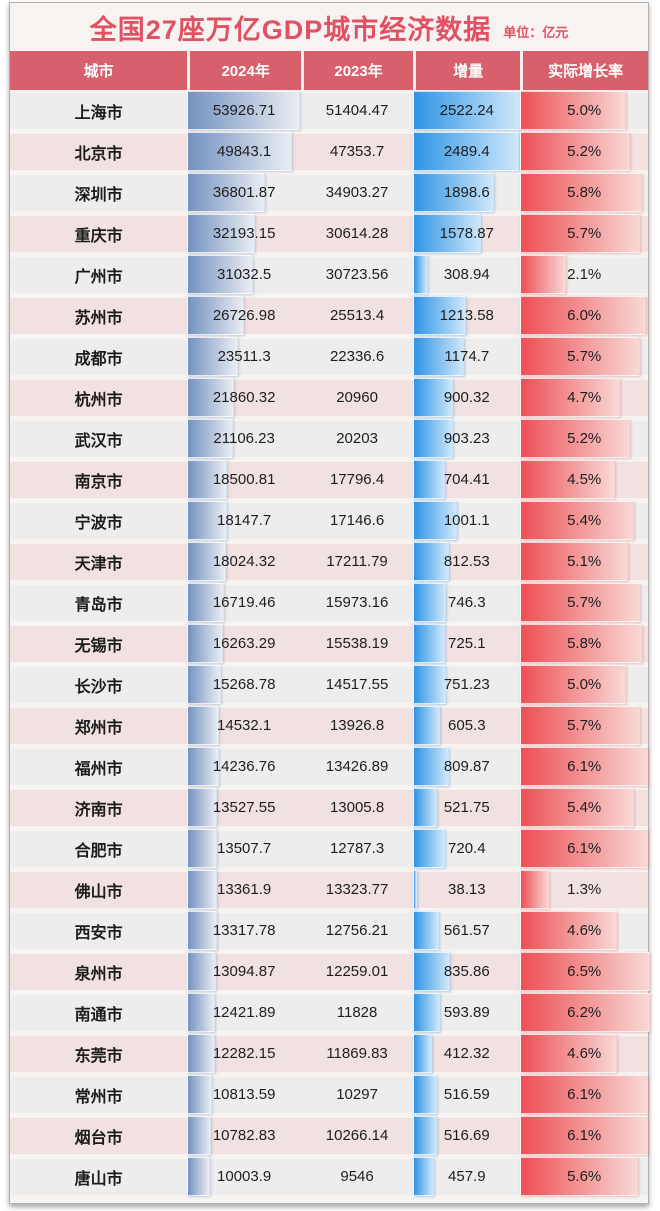 The image size is (660, 1211). Describe the element at coordinates (584, 315) in the screenshot. I see `growth-rate-value: 6.0%` at that location.